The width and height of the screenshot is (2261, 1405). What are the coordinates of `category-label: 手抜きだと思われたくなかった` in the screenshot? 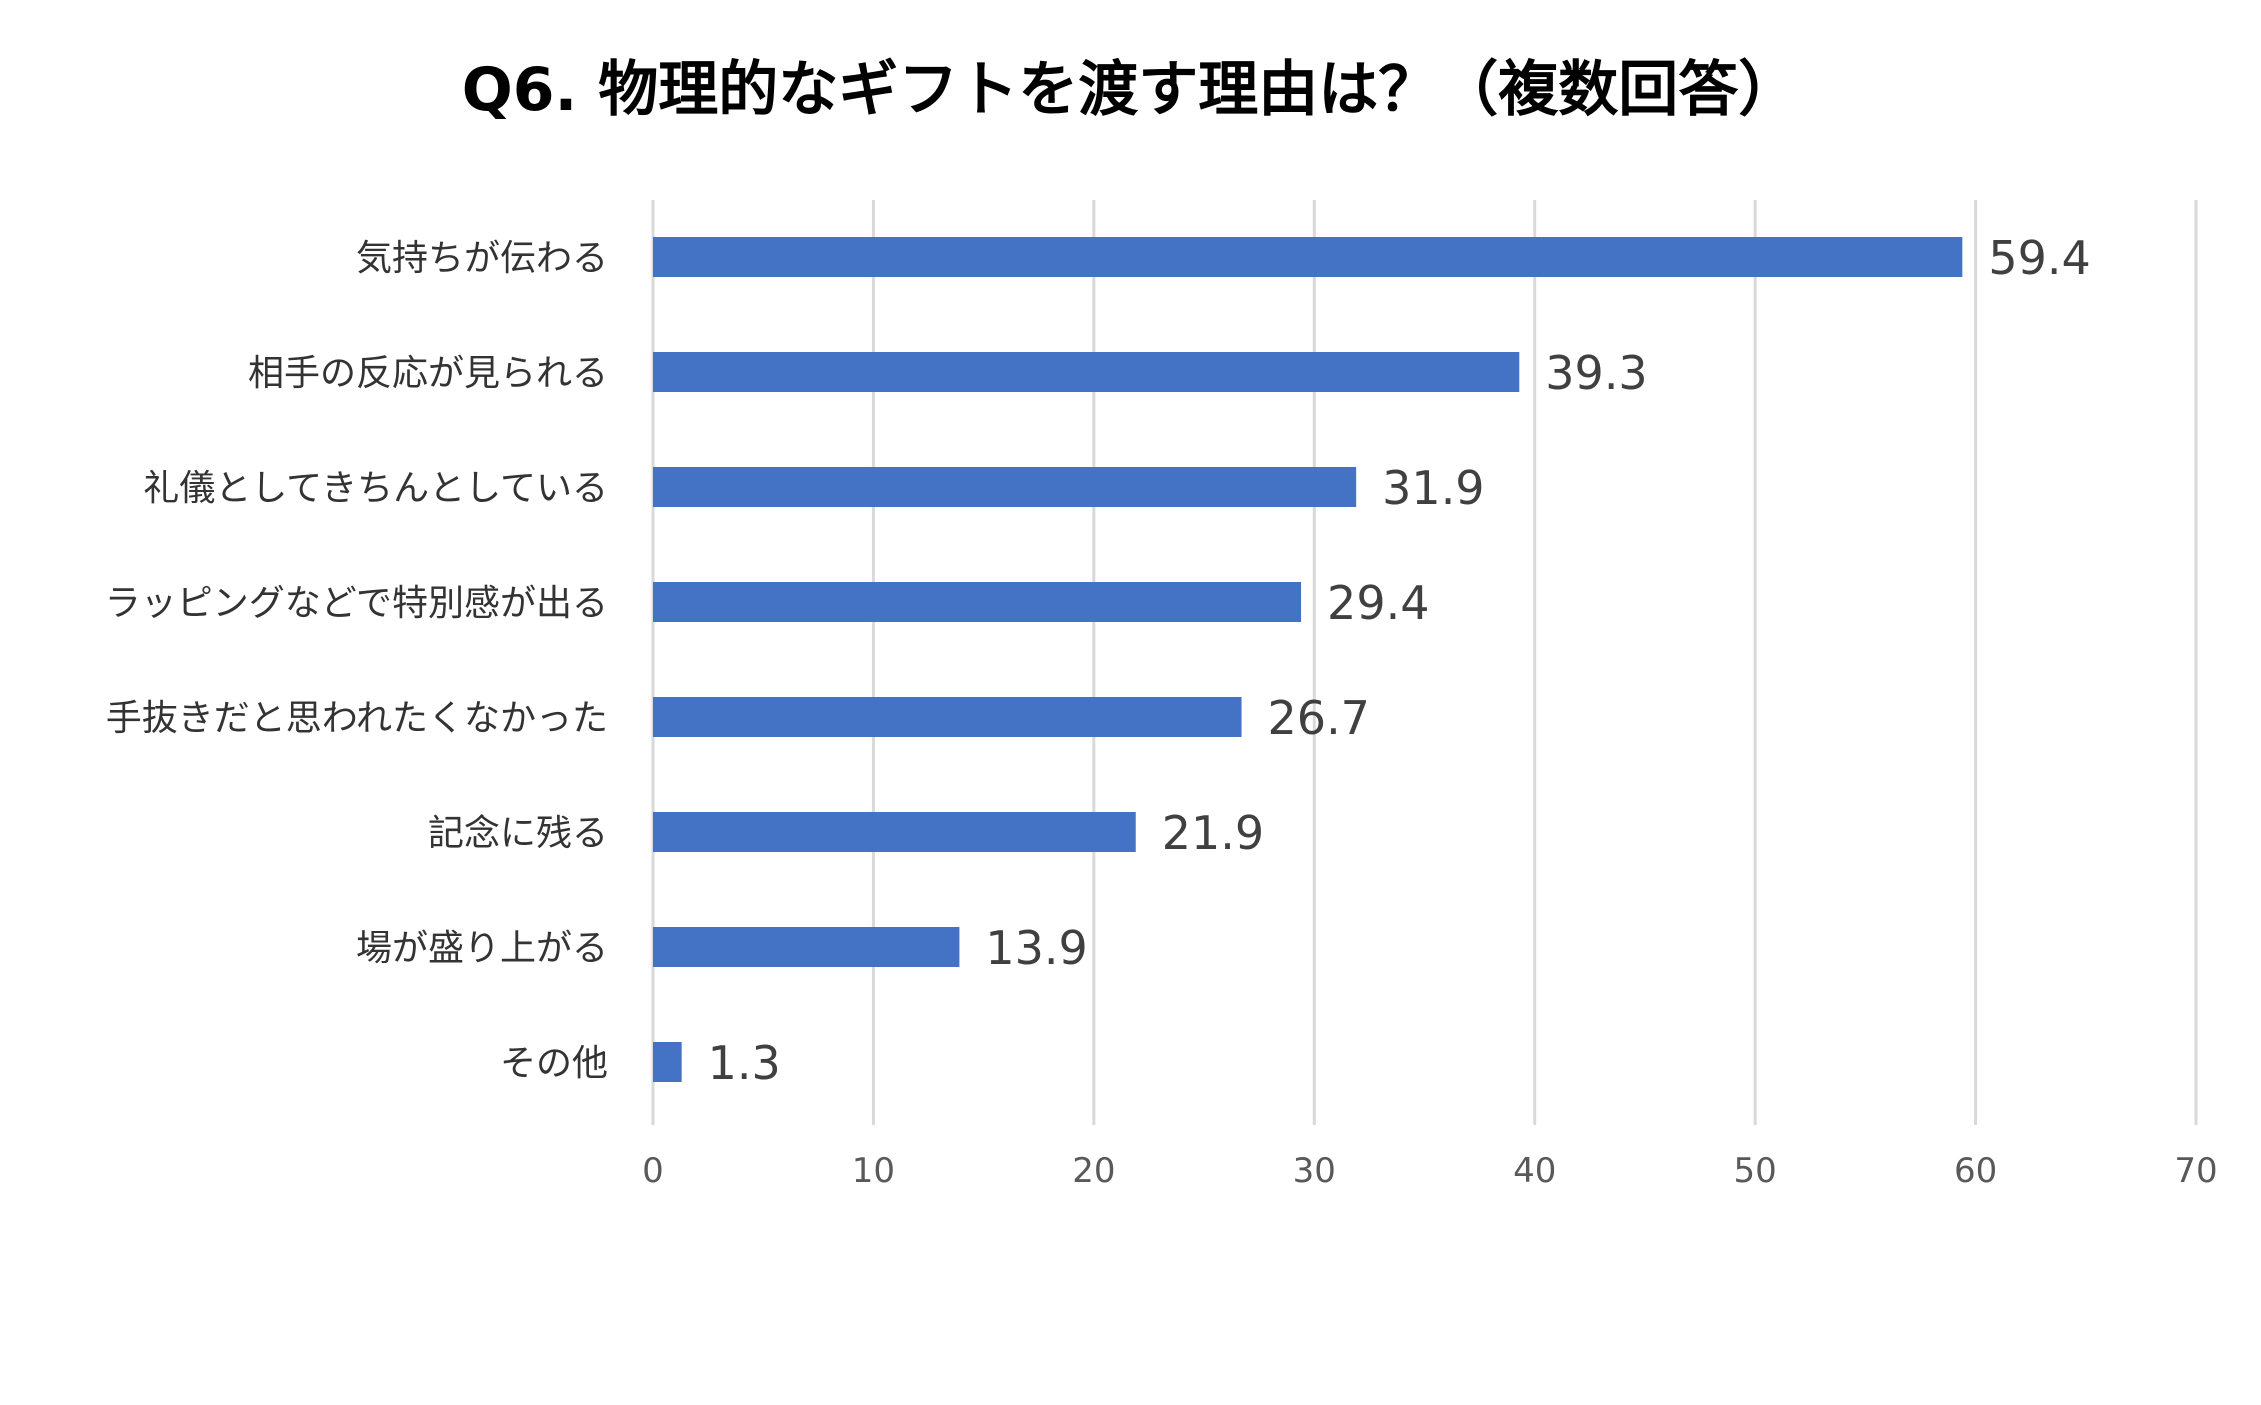 It's located at (357, 718).